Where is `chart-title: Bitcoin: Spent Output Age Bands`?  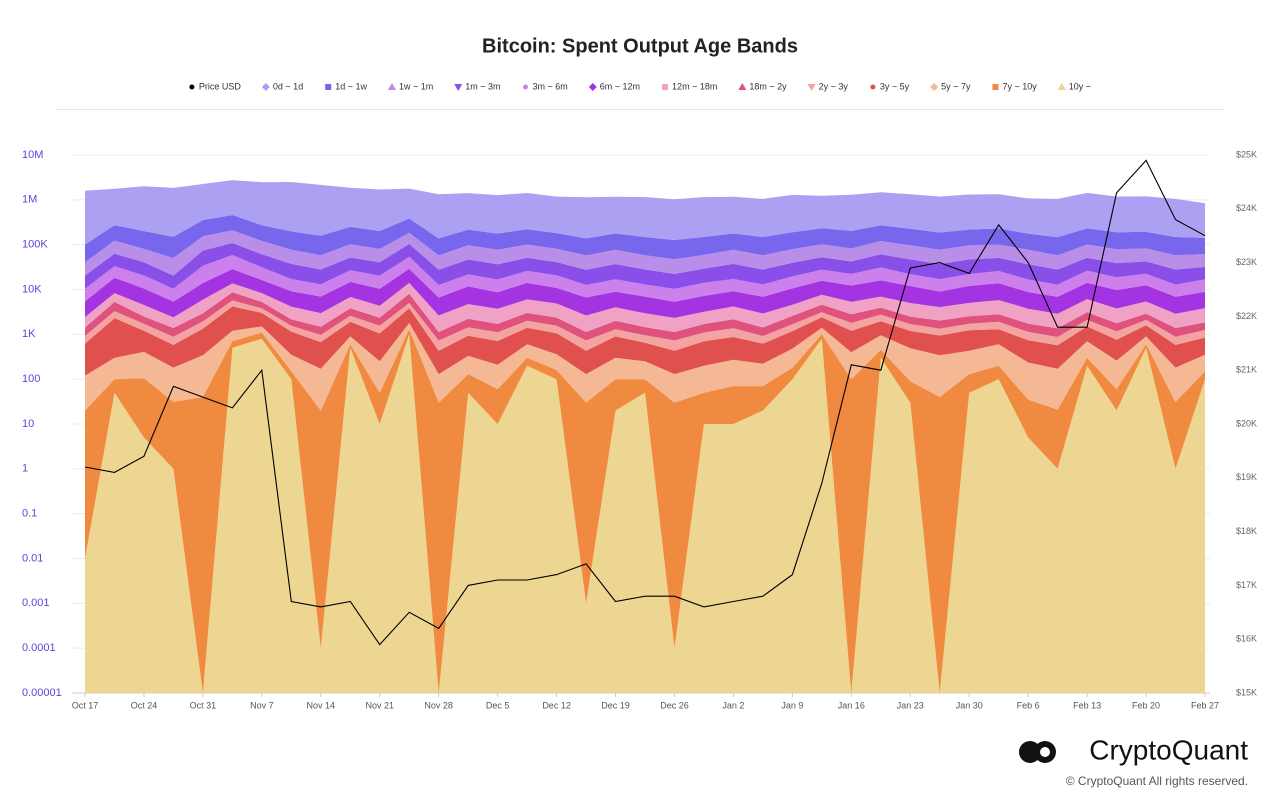
chart-title: Bitcoin: Spent Output Age Bands is located at coordinates (640, 46).